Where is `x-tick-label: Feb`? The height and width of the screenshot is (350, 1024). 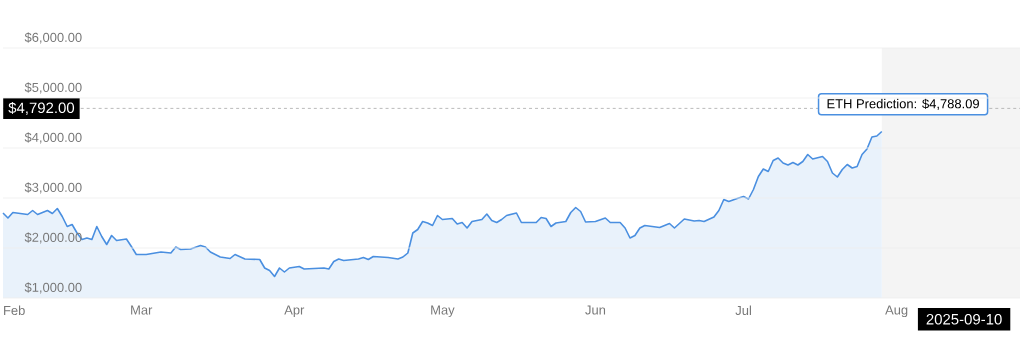 x-tick-label: Feb is located at coordinates (14, 310).